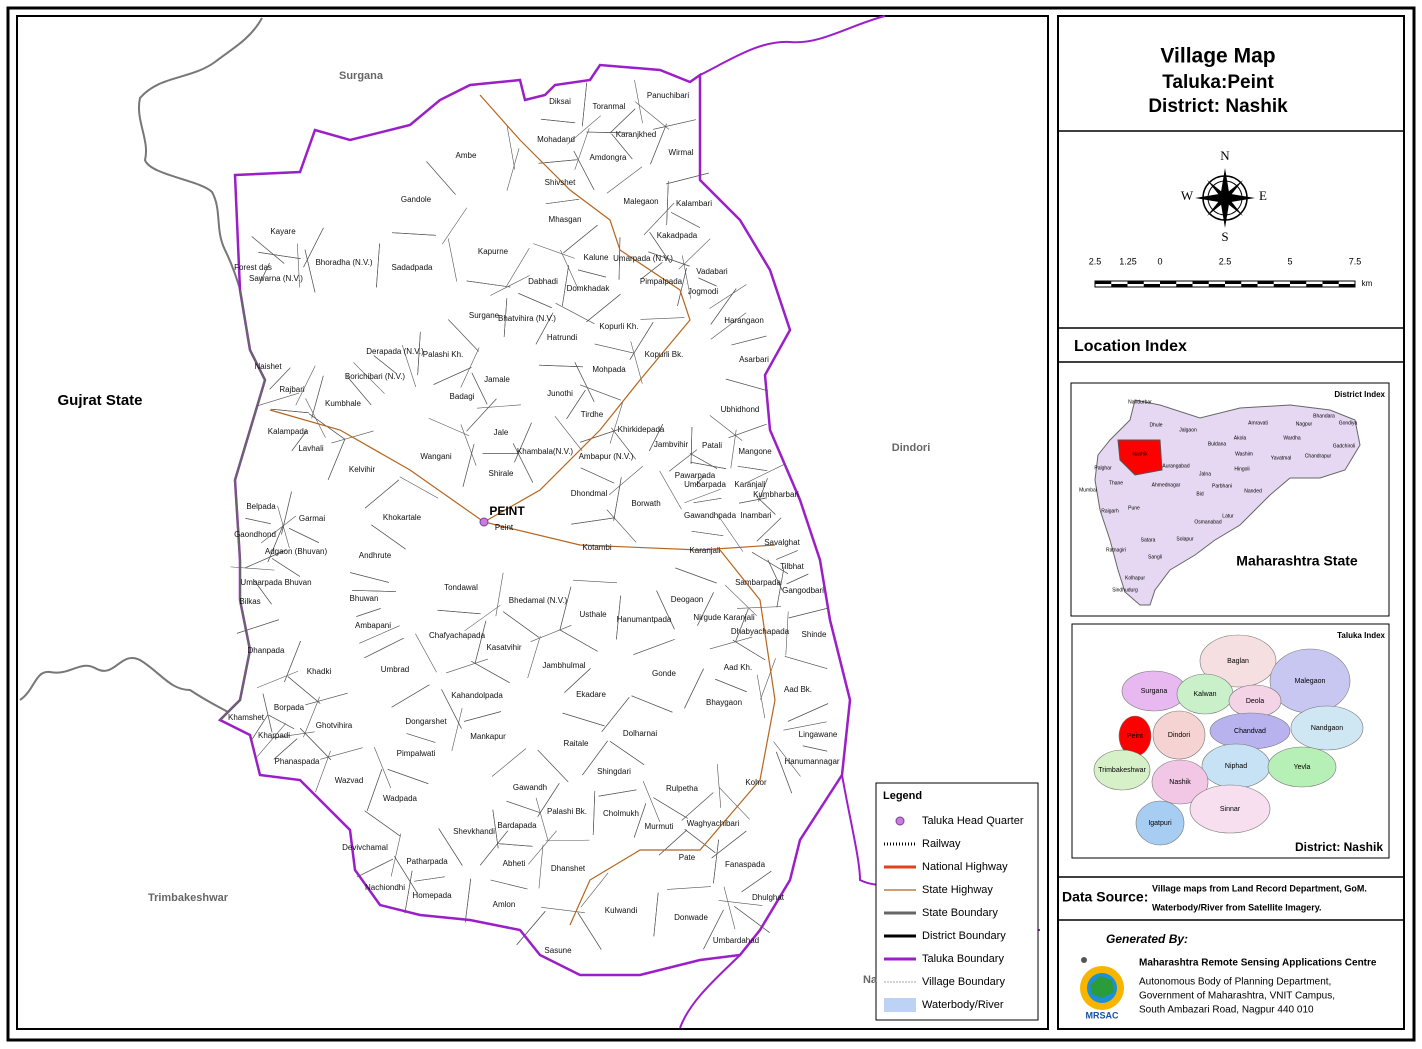 The image size is (1422, 1049). I want to click on district-label: Sangli, so click(1155, 557).